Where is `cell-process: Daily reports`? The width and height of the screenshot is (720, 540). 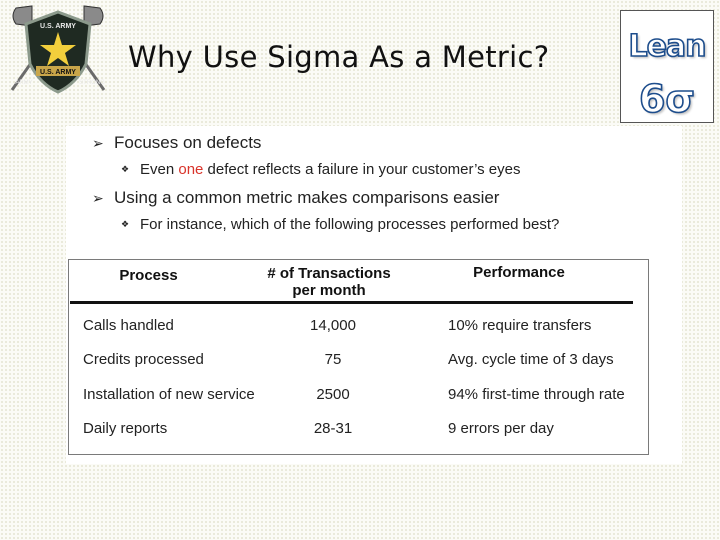
cell-process: Daily reports is located at coordinates (125, 428).